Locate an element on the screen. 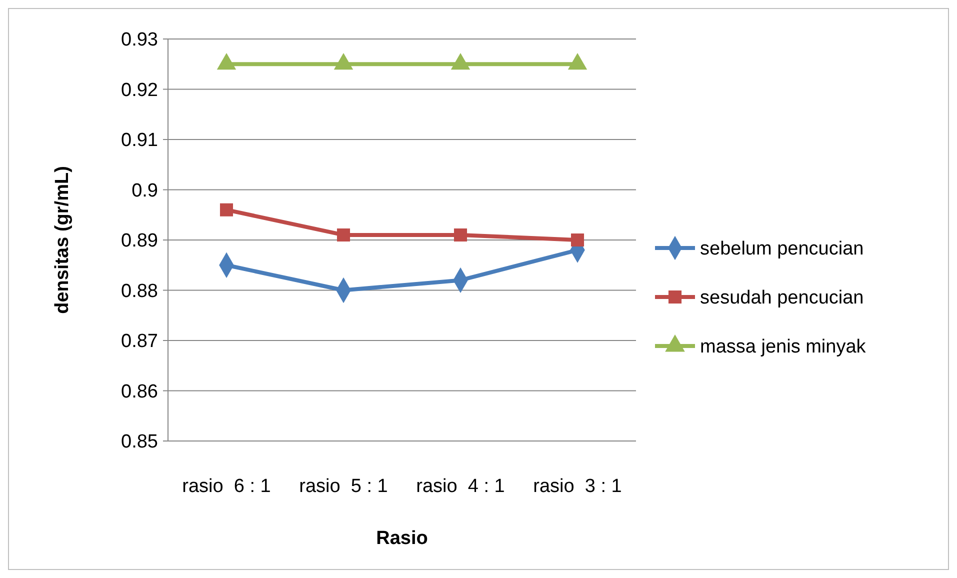  legend-label: massa jenis minyak is located at coordinates (783, 347).